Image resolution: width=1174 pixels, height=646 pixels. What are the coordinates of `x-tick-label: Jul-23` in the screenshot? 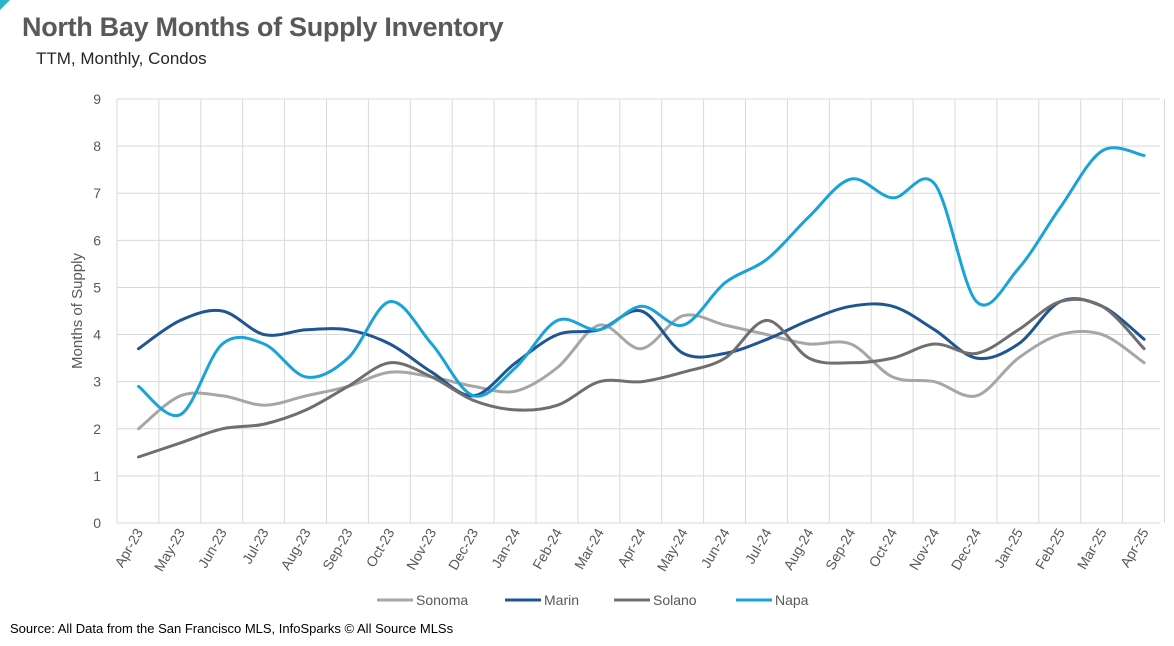 It's located at (255, 545).